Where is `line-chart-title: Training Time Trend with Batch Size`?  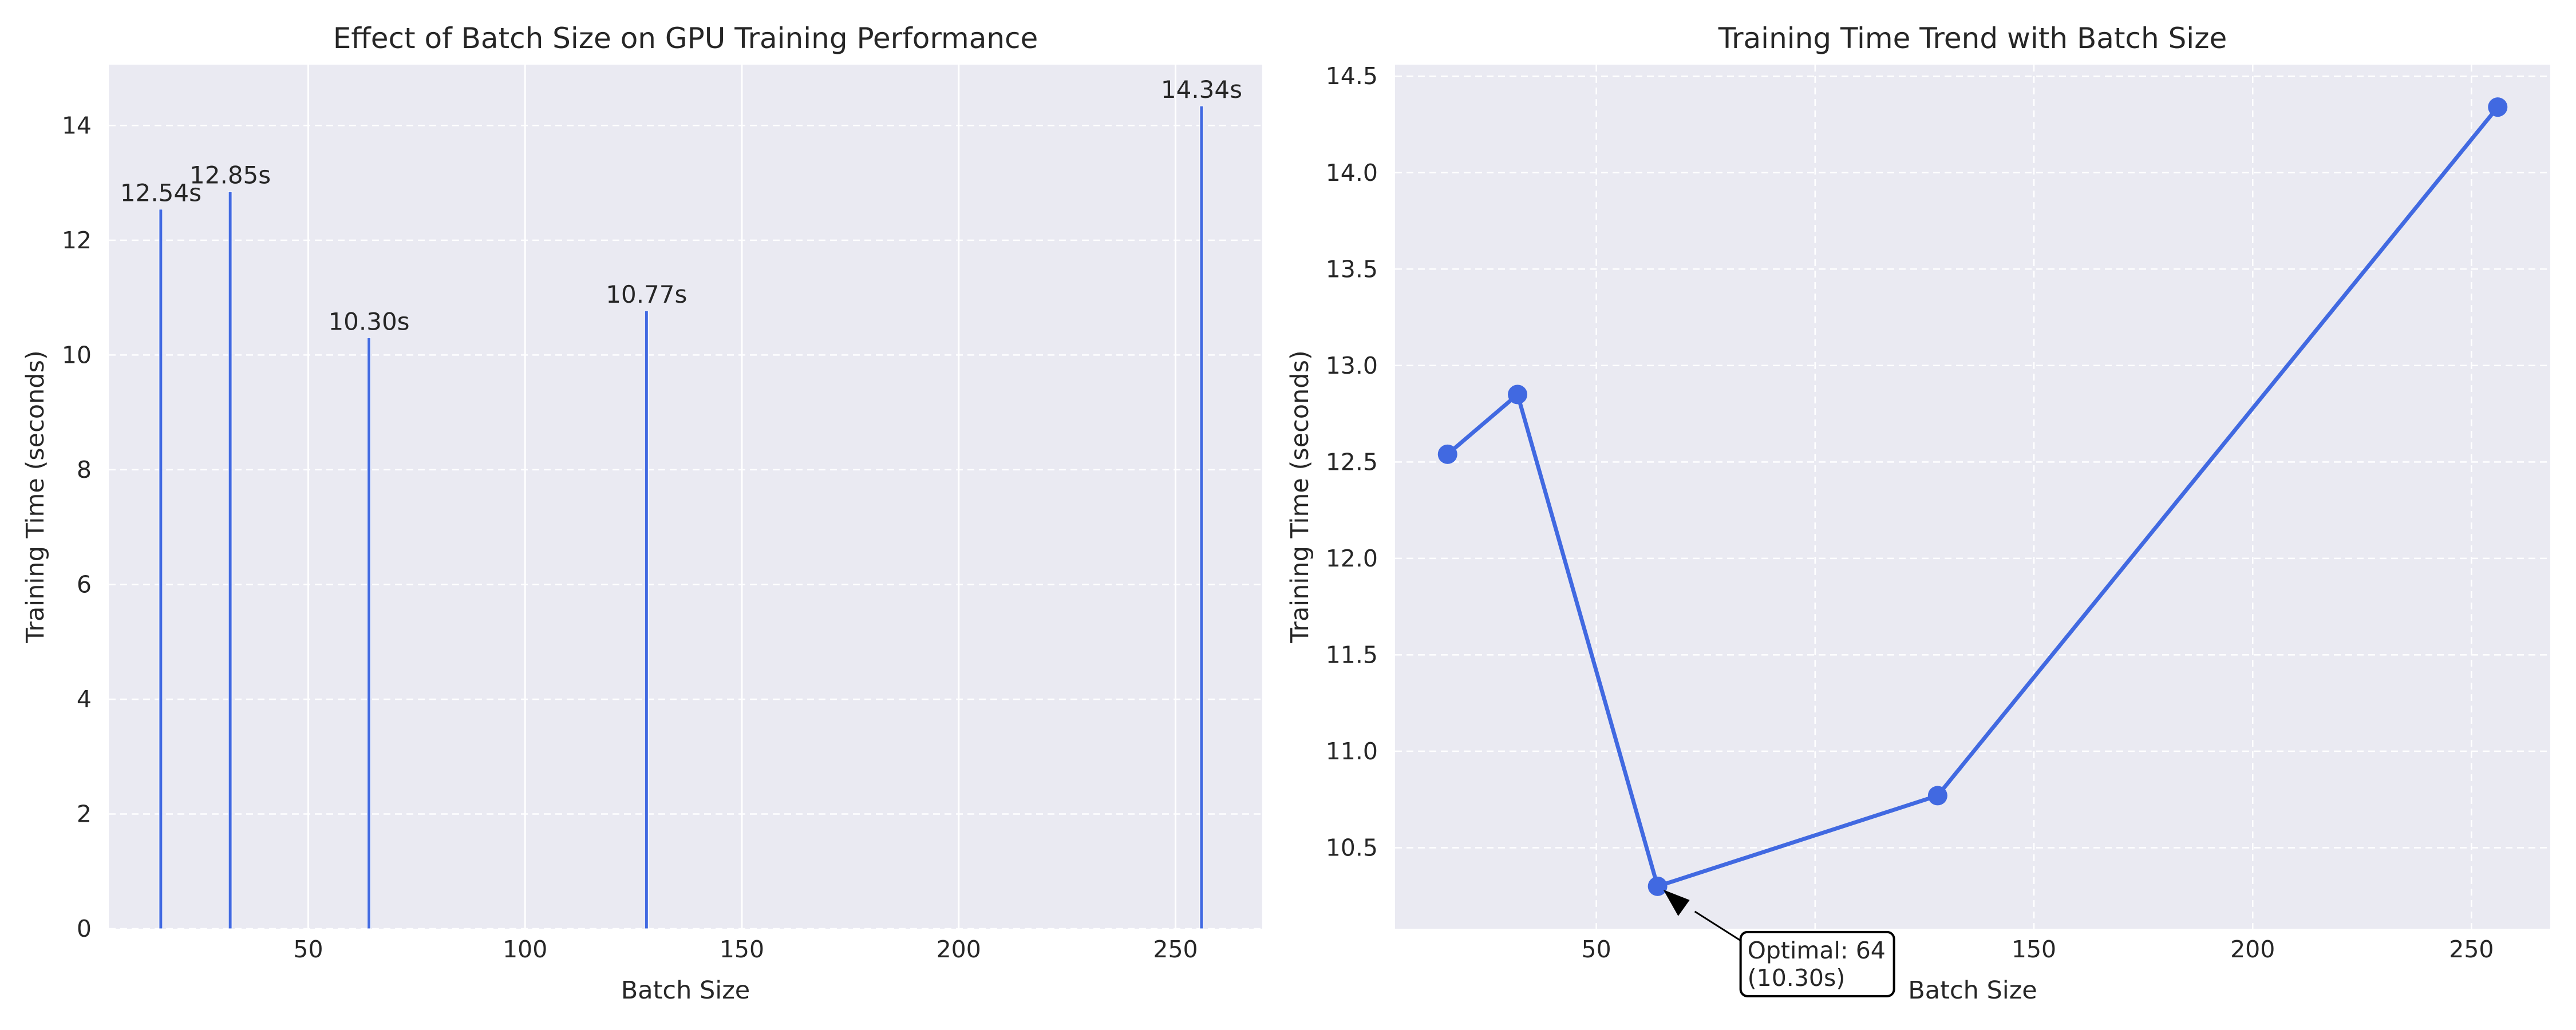
line-chart-title: Training Time Trend with Batch Size is located at coordinates (1972, 38).